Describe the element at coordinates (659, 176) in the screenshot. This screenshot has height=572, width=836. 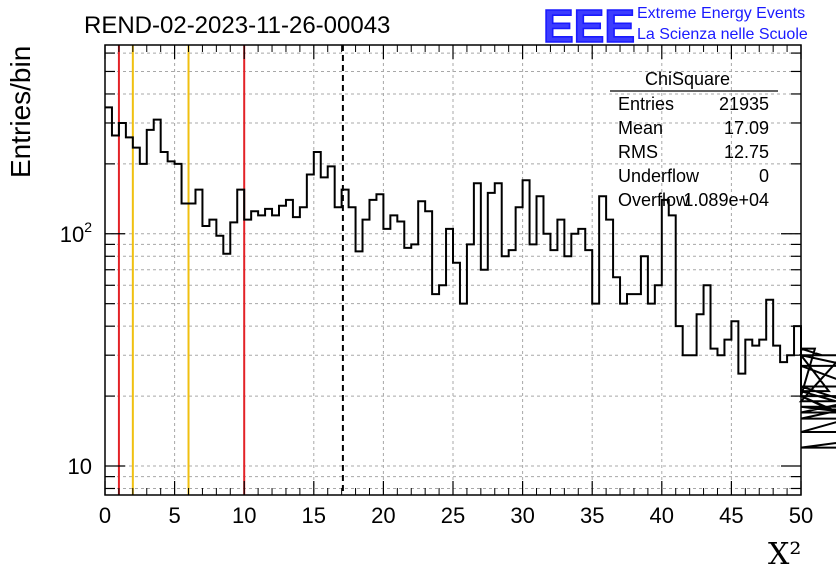
I see `stats-label: Underflow` at that location.